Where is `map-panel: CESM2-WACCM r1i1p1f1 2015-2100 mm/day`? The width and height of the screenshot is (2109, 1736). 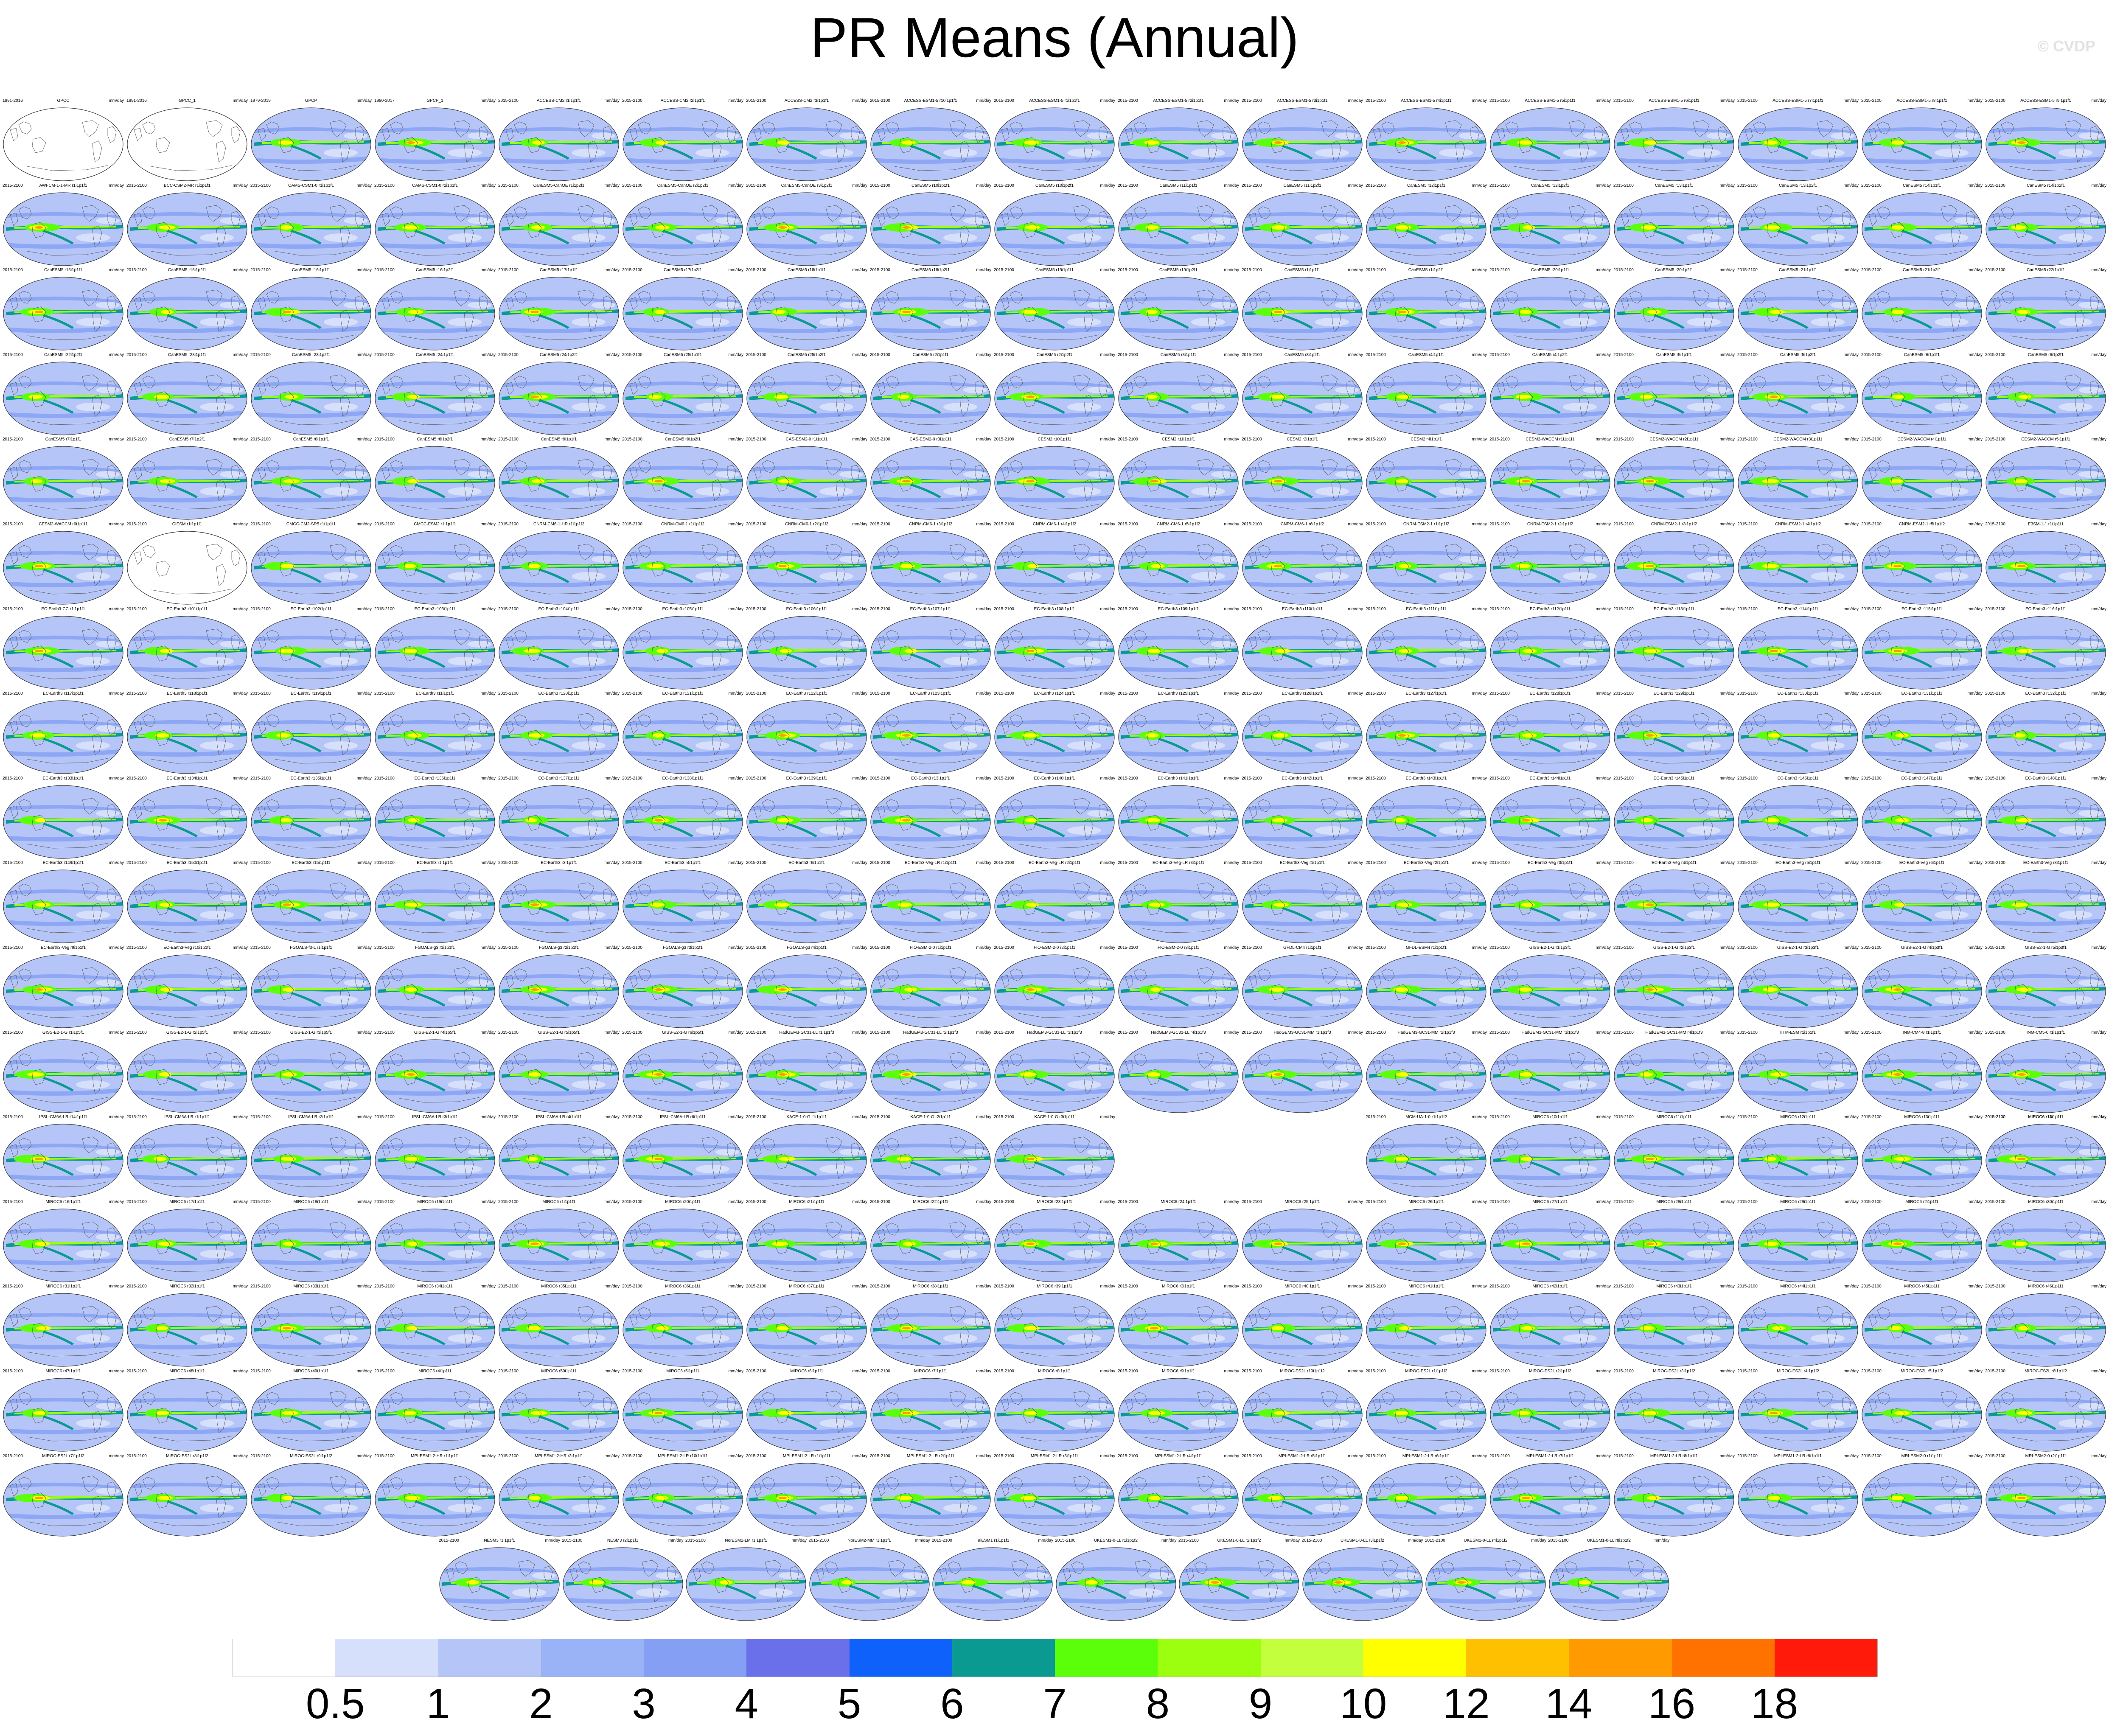
map-panel: CESM2-WACCM r1i1p1f1 2015-2100 mm/day is located at coordinates (1550, 478).